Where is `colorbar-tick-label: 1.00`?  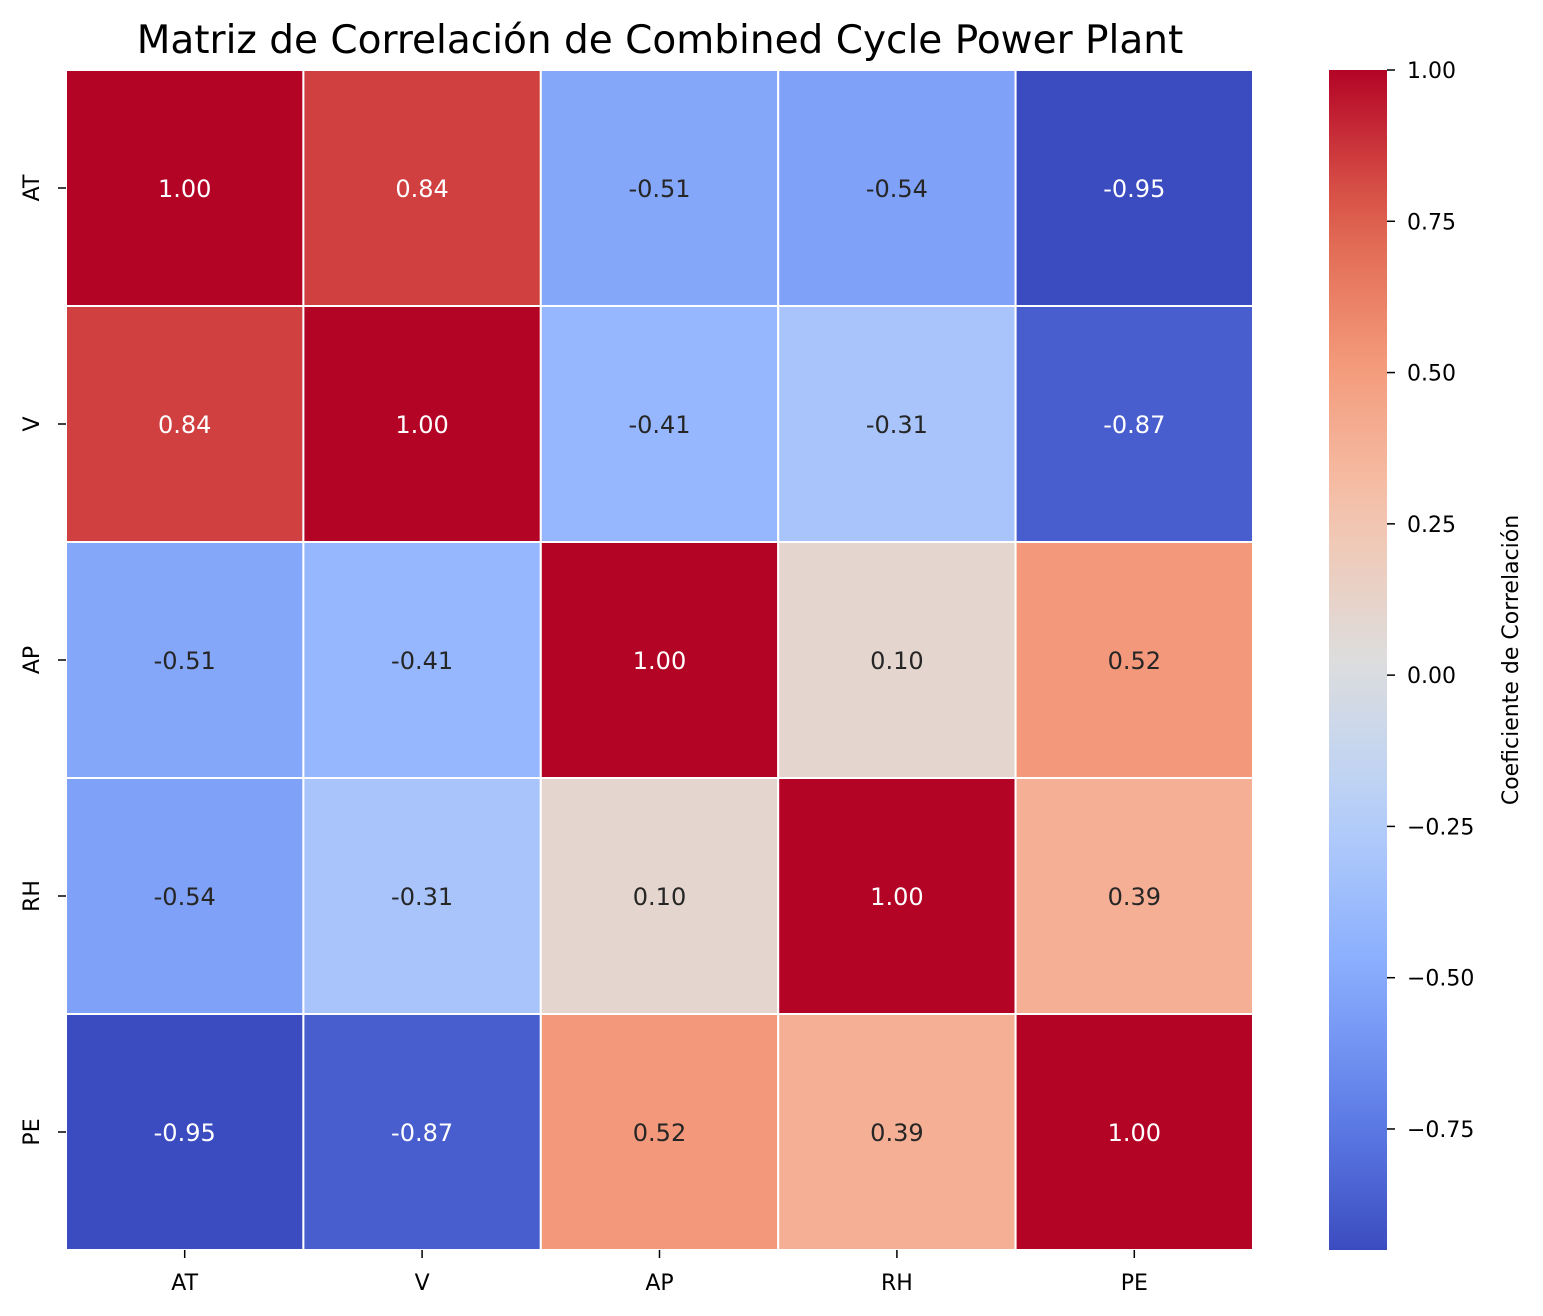
colorbar-tick-label: 1.00 is located at coordinates (1431, 71).